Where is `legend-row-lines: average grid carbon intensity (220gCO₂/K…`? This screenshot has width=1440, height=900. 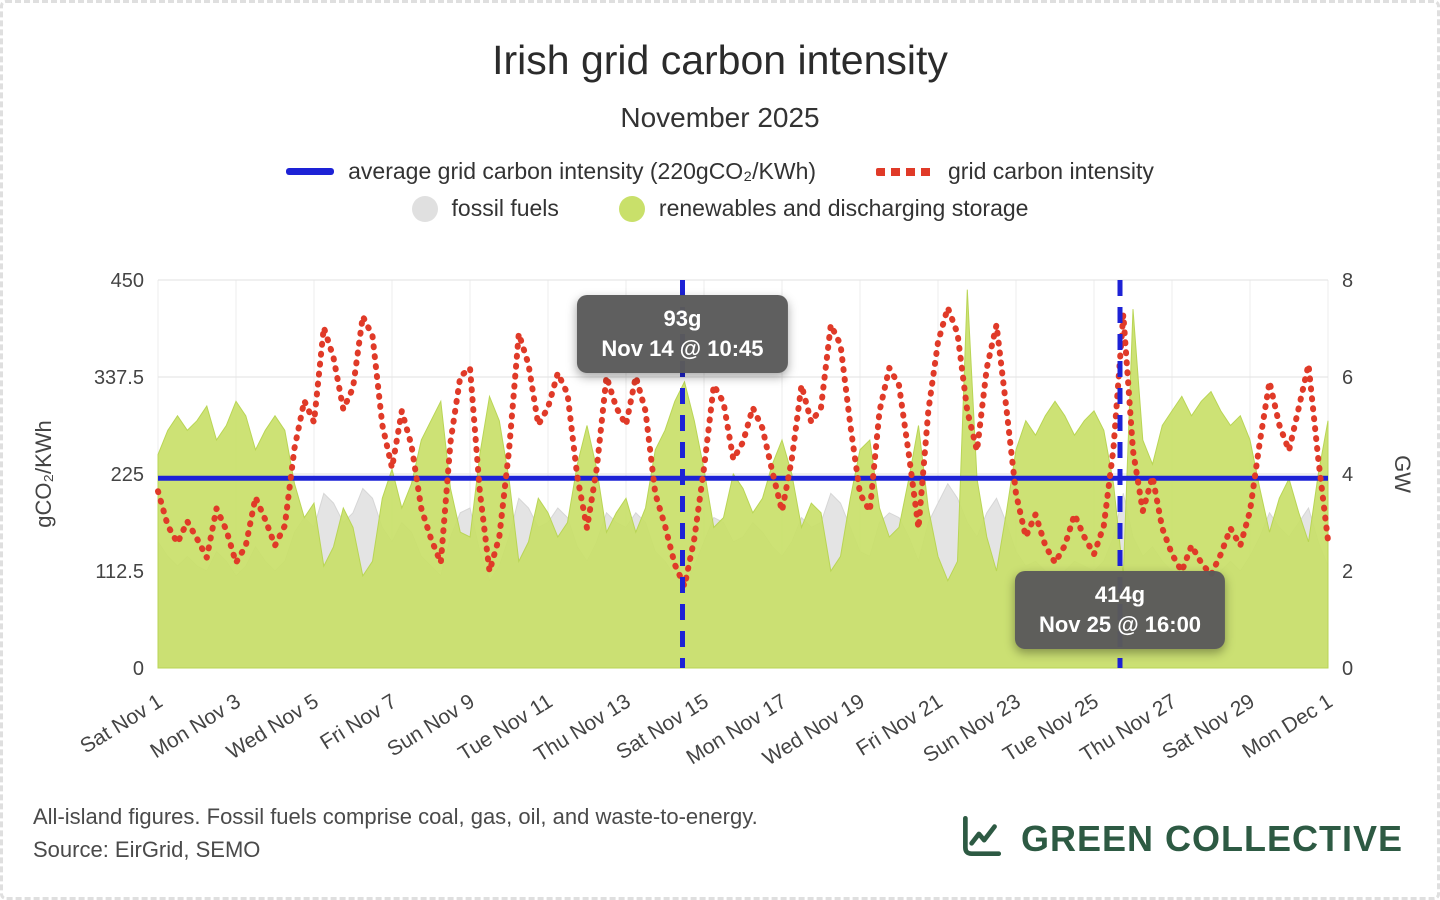
legend-row-lines: average grid carbon intensity (220gCO₂/K… is located at coordinates (720, 171).